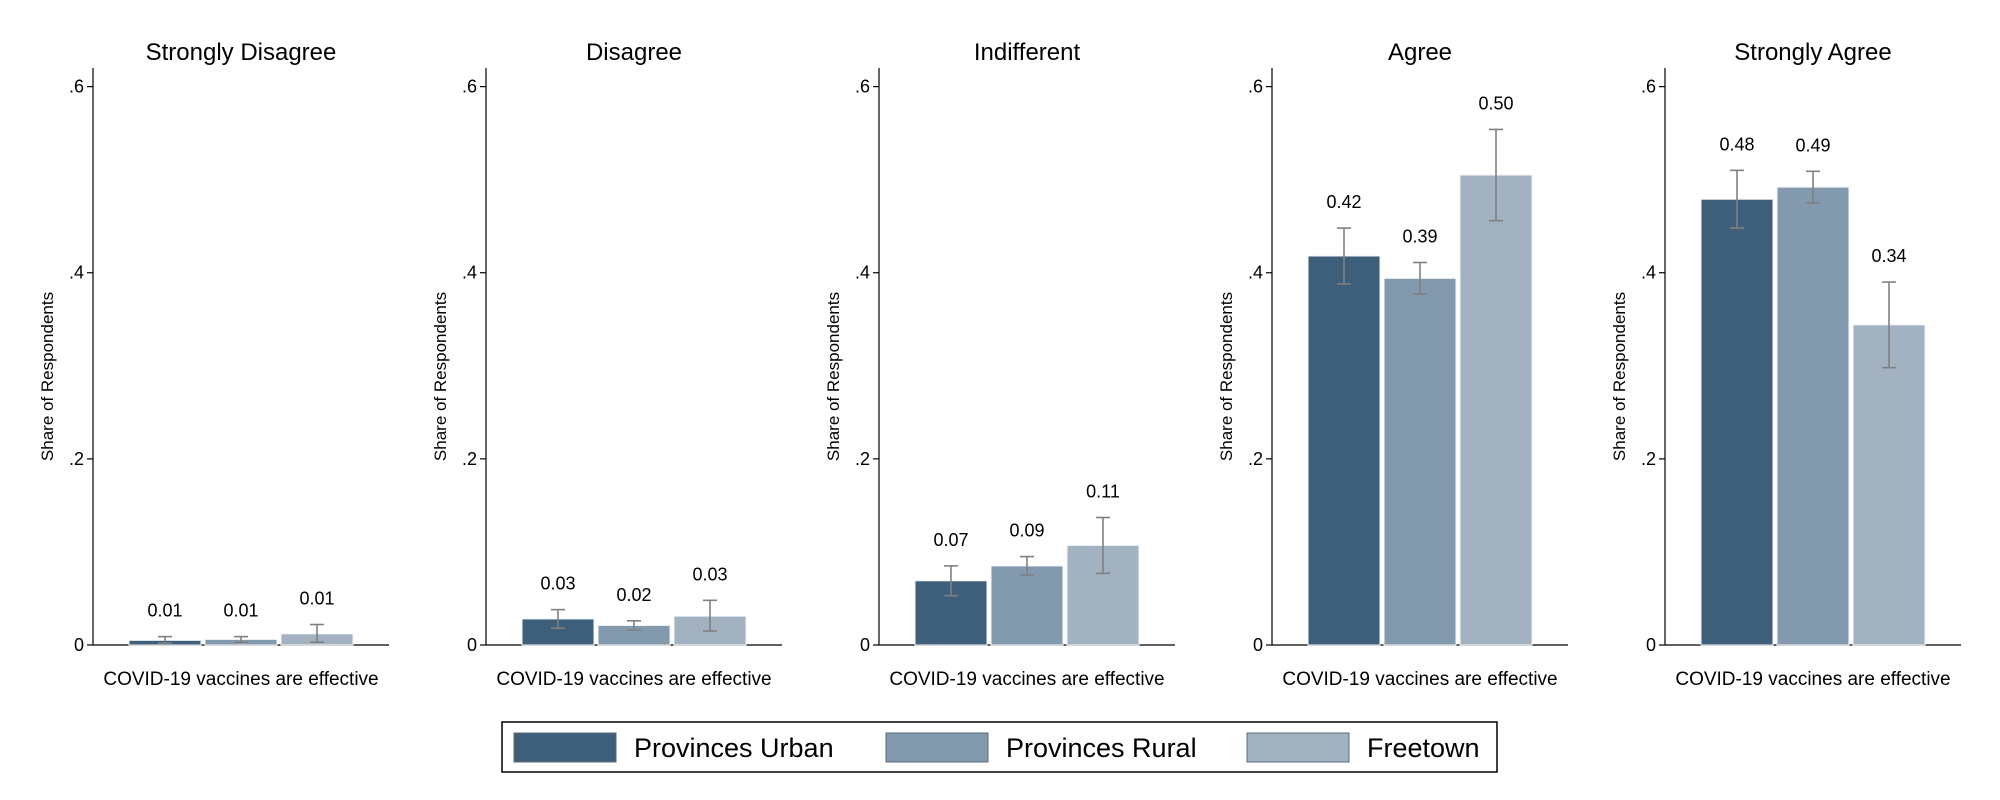 The width and height of the screenshot is (2000, 800). I want to click on legend-label: Freetown, so click(1423, 748).